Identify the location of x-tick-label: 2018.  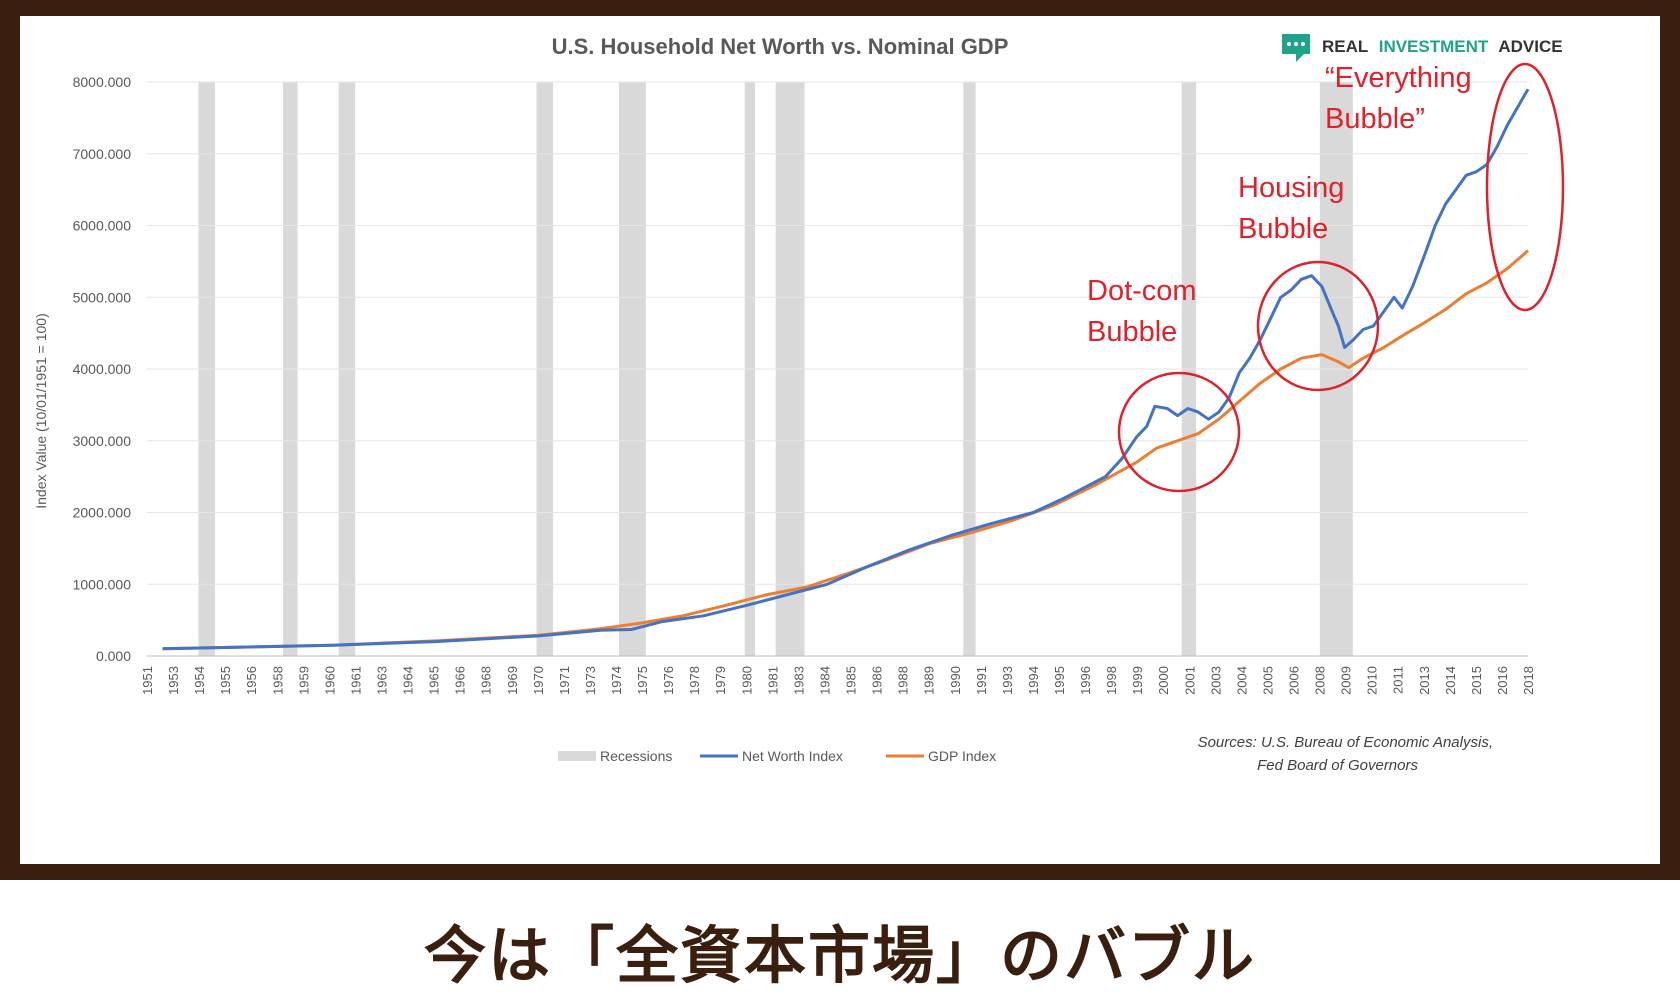
(1528, 680).